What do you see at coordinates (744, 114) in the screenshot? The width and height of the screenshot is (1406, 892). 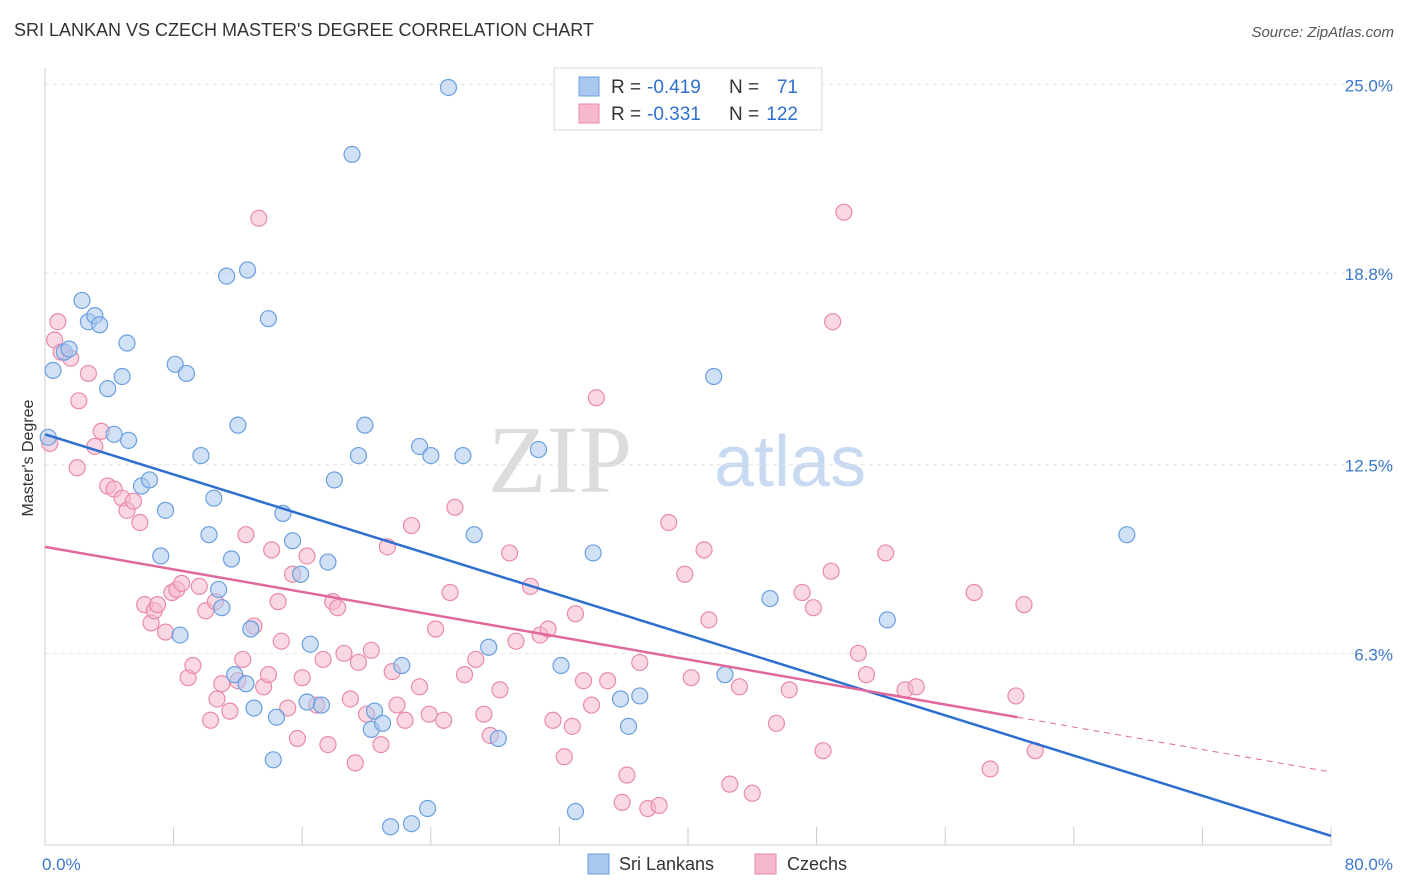 I see `legend-n-label-2: N =` at bounding box center [744, 114].